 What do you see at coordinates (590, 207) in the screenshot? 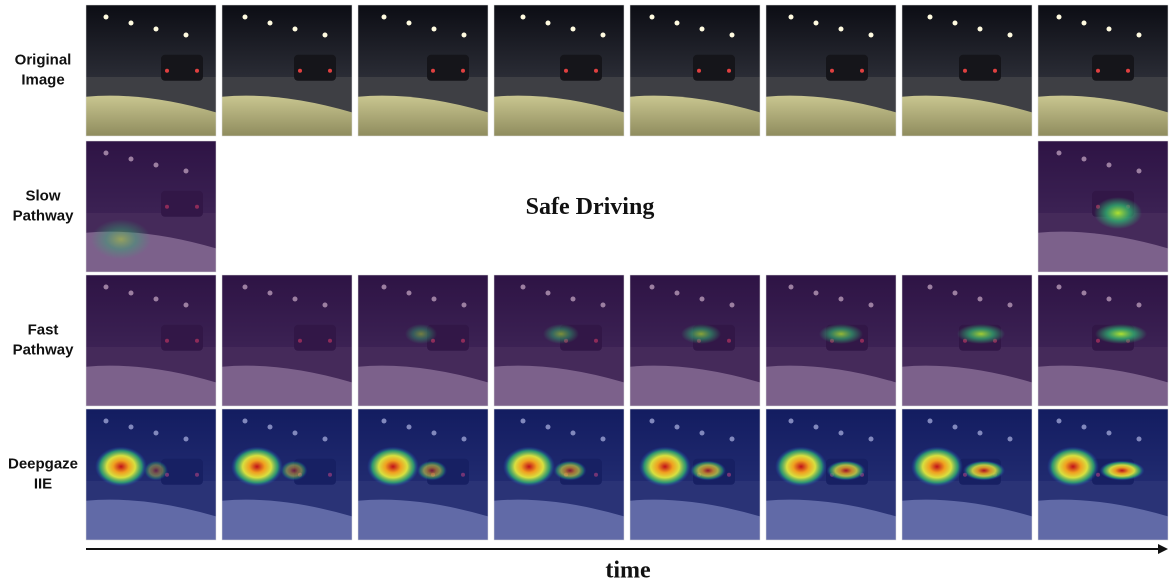
I see `center-label: Safe Driving` at bounding box center [590, 207].